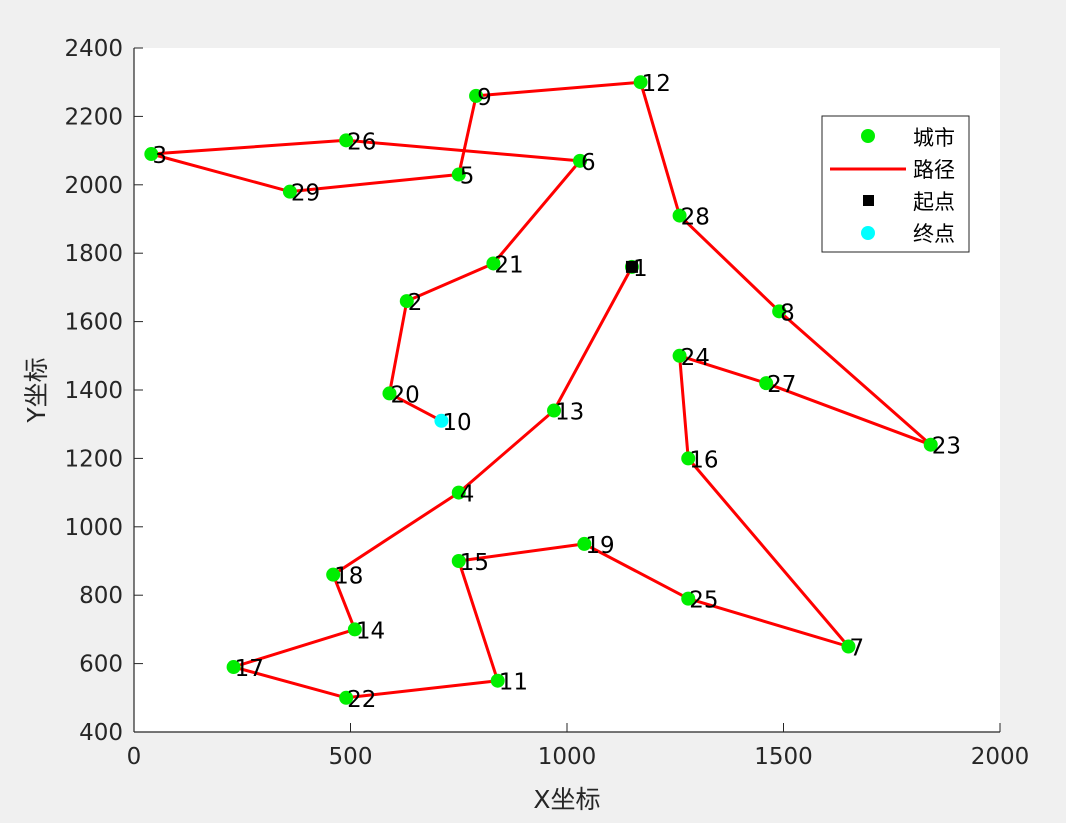 The height and width of the screenshot is (823, 1066). What do you see at coordinates (134, 757) in the screenshot?
I see `x-tick-label: 0` at bounding box center [134, 757].